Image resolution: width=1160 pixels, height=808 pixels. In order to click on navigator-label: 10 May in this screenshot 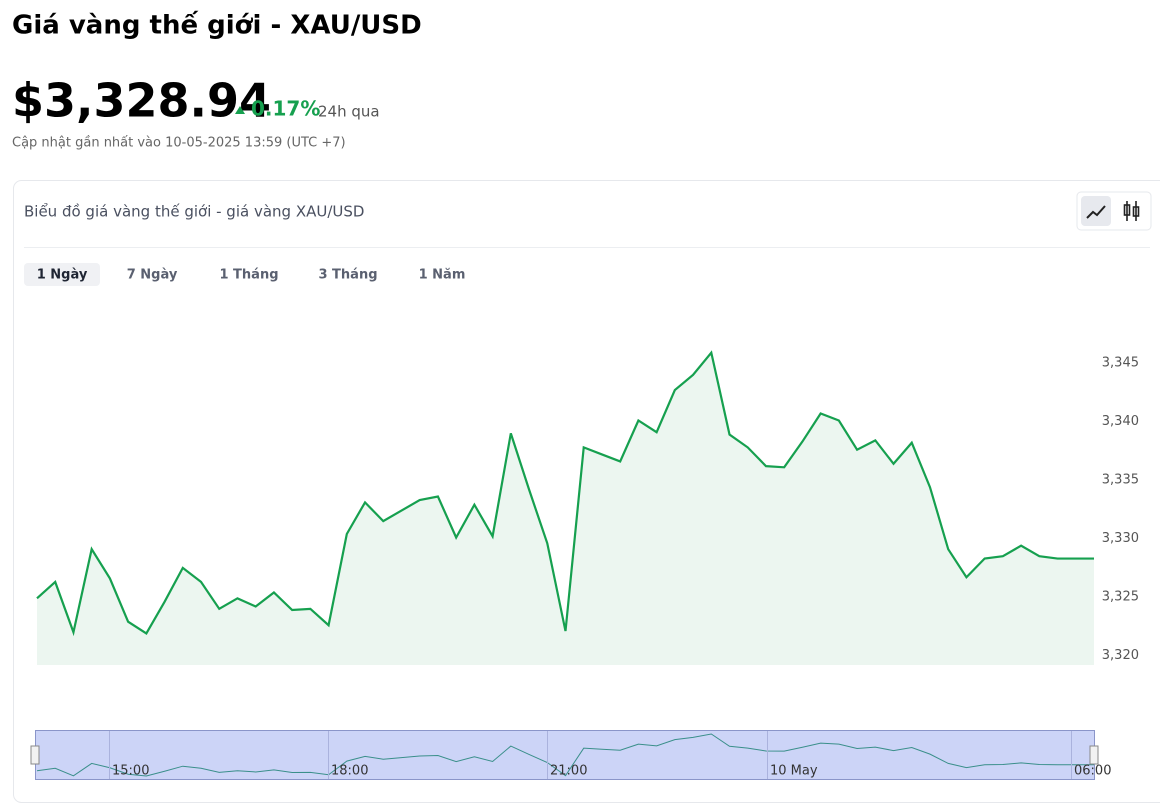, I will do `click(794, 771)`.